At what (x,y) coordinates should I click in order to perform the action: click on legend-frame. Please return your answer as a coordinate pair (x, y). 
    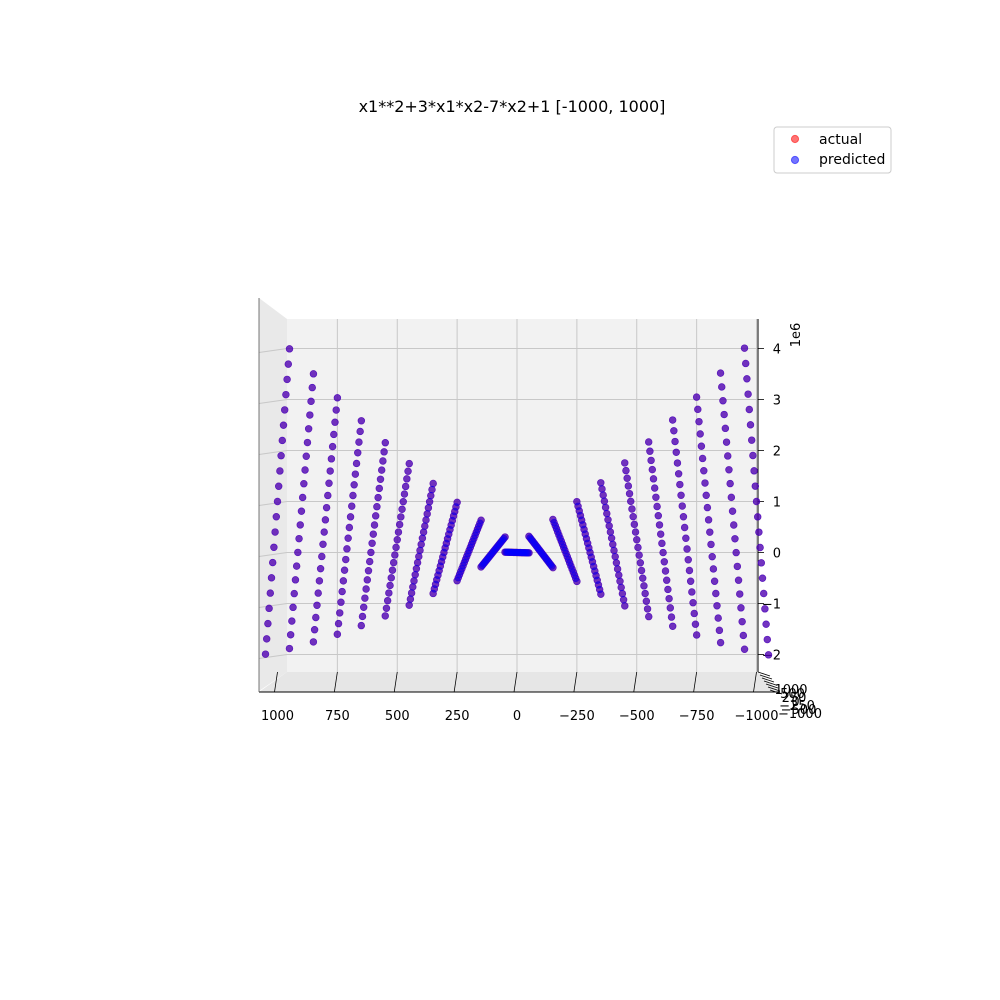
    Looking at the image, I should click on (832, 150).